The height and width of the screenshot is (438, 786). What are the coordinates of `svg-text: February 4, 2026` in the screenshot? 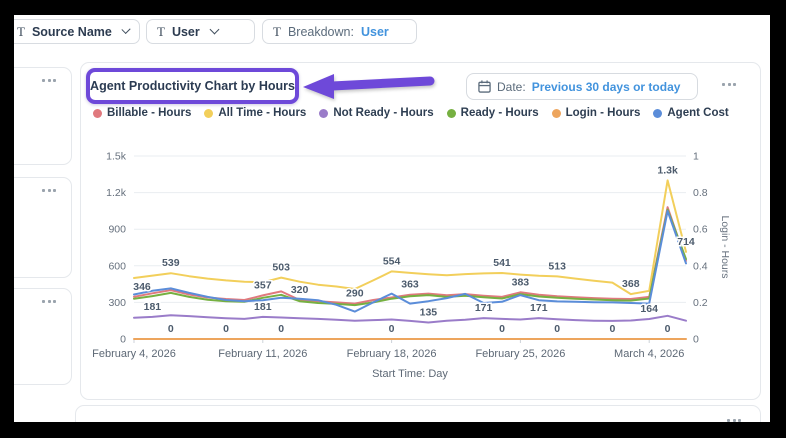 It's located at (134, 354).